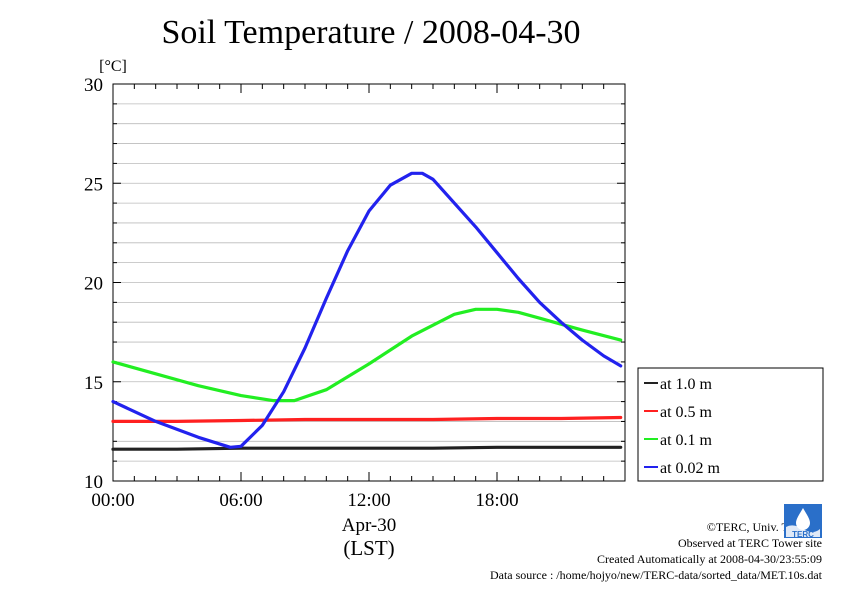  I want to click on x-tick-label: 00:00, so click(112, 500).